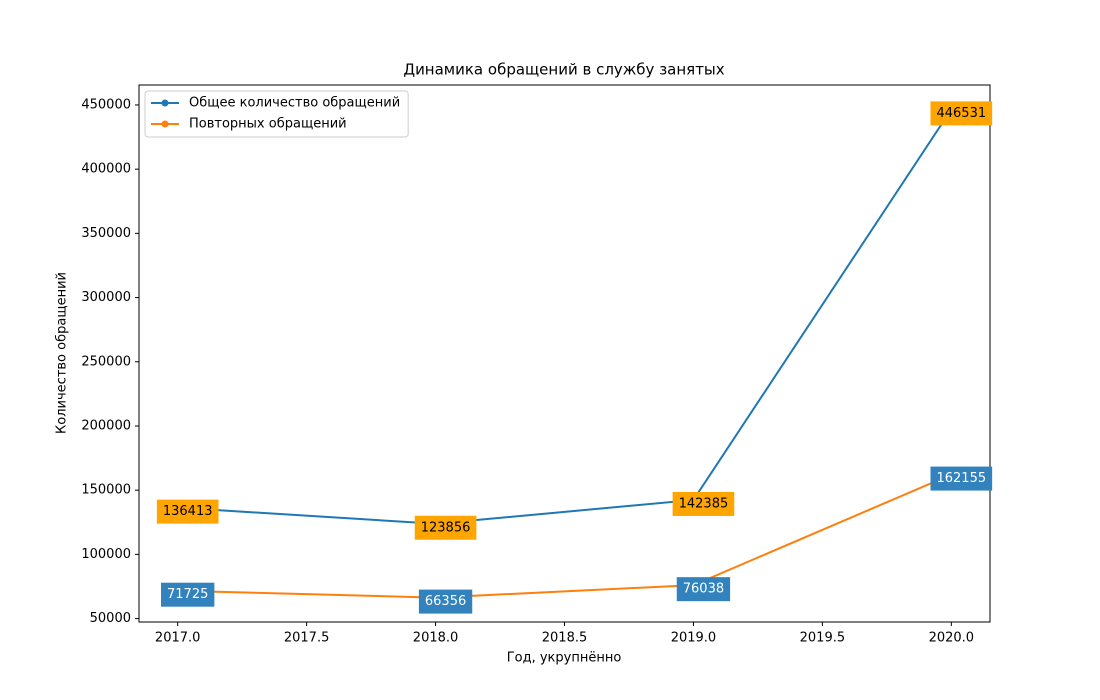 This screenshot has width=1100, height=700. I want to click on data-label: 142385, so click(703, 503).